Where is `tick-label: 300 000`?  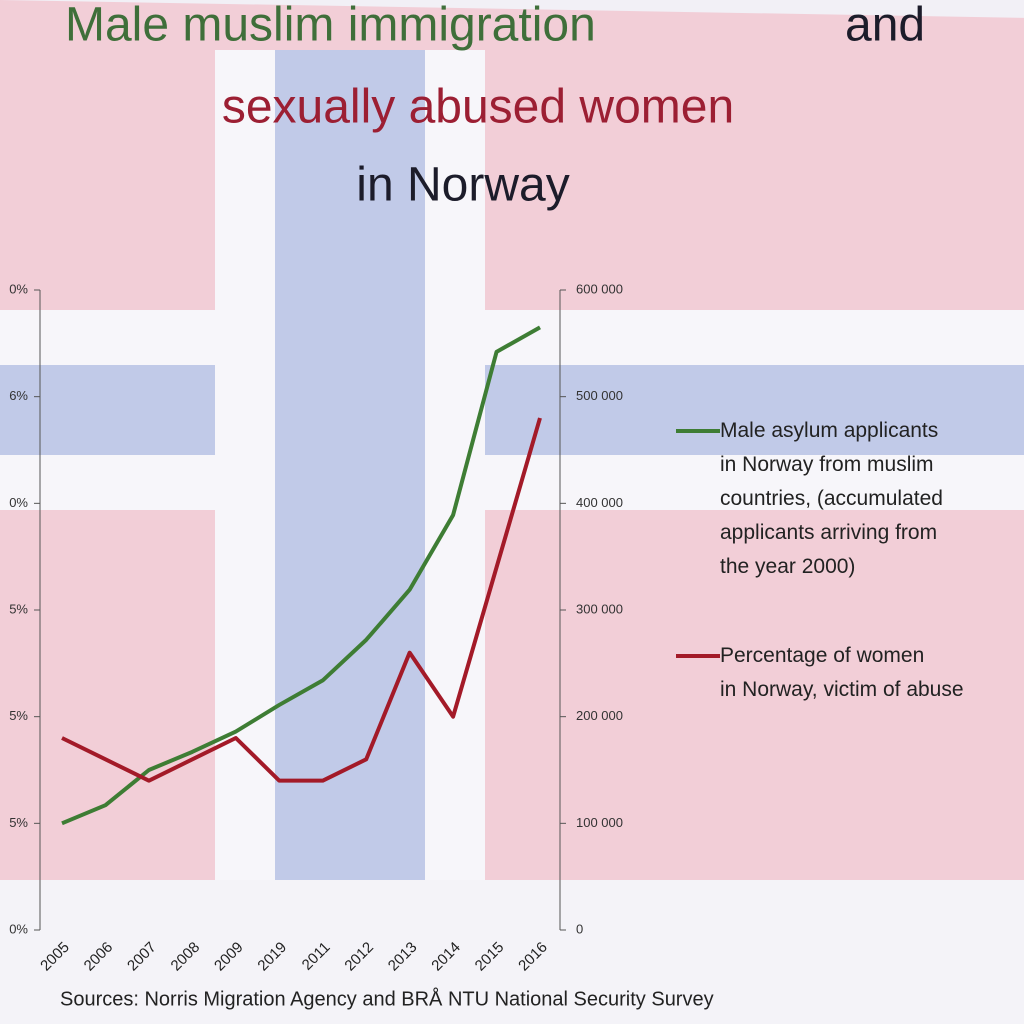
tick-label: 300 000 is located at coordinates (599, 608).